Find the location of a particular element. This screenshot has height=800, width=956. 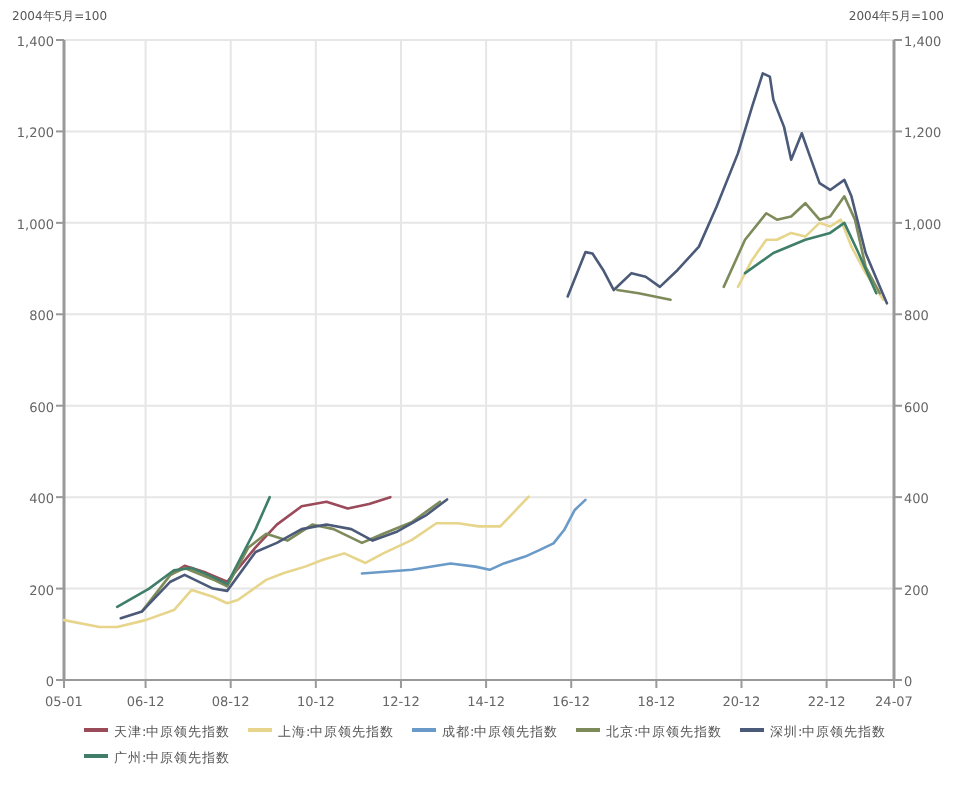

line-series is located at coordinates (473, 536).